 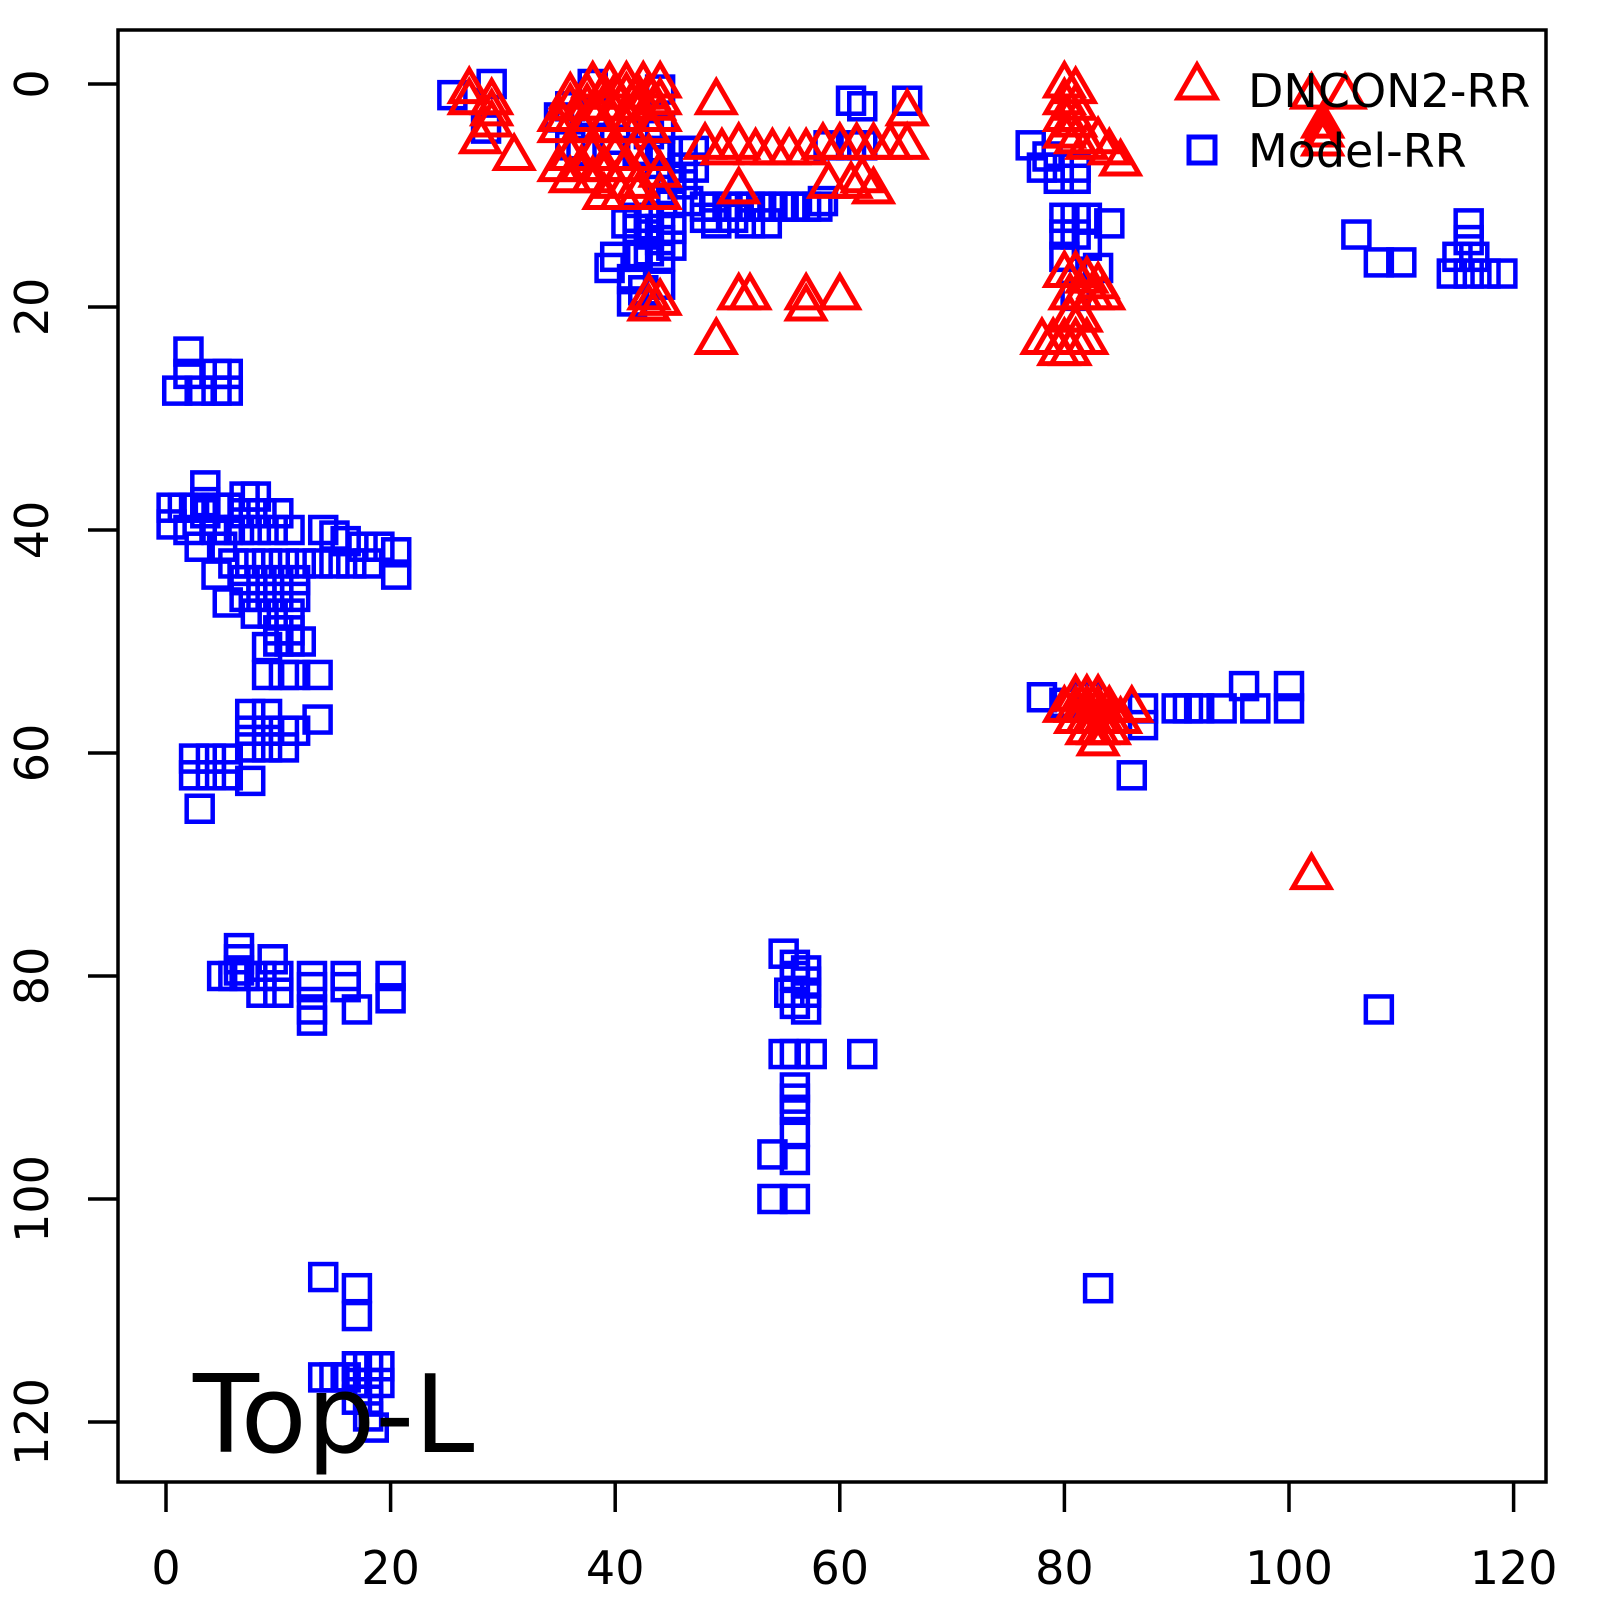 What do you see at coordinates (1197, 80) in the screenshot?
I see `legend-triangle-icon` at bounding box center [1197, 80].